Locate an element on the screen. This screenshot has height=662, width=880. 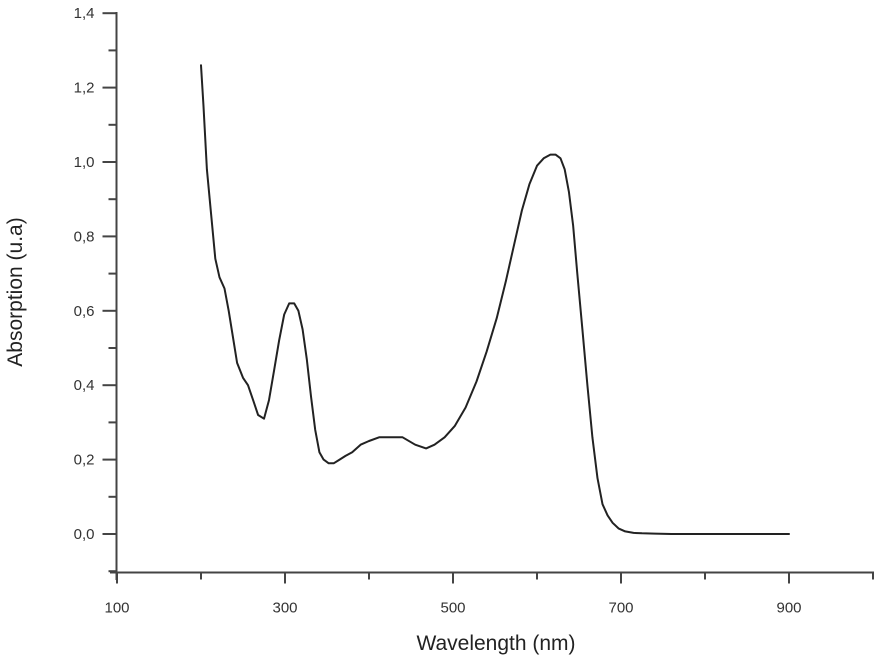
y-tick-label: 0,8 is located at coordinates (84, 236).